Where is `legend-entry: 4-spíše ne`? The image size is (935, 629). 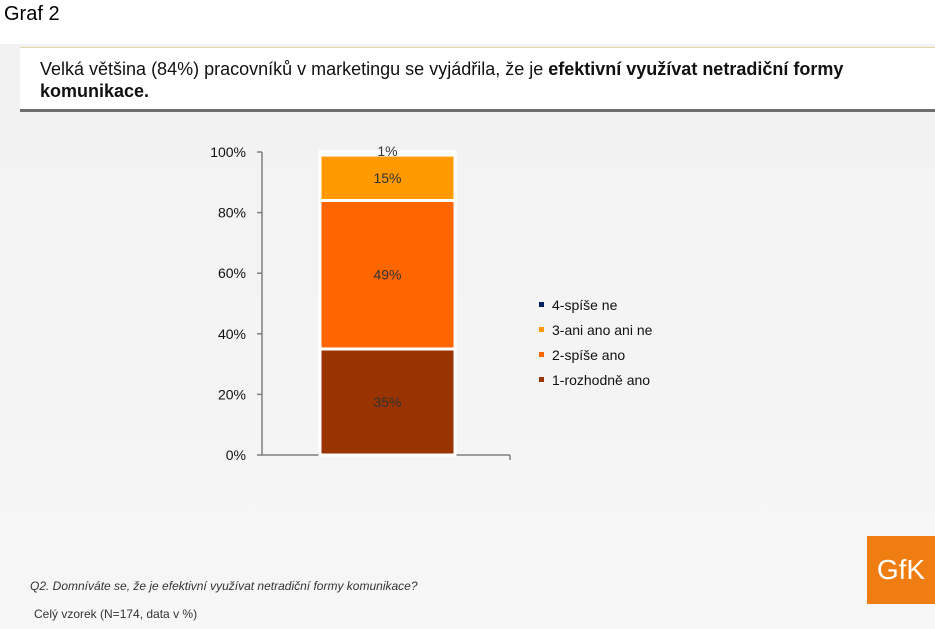 legend-entry: 4-spíše ne is located at coordinates (585, 305).